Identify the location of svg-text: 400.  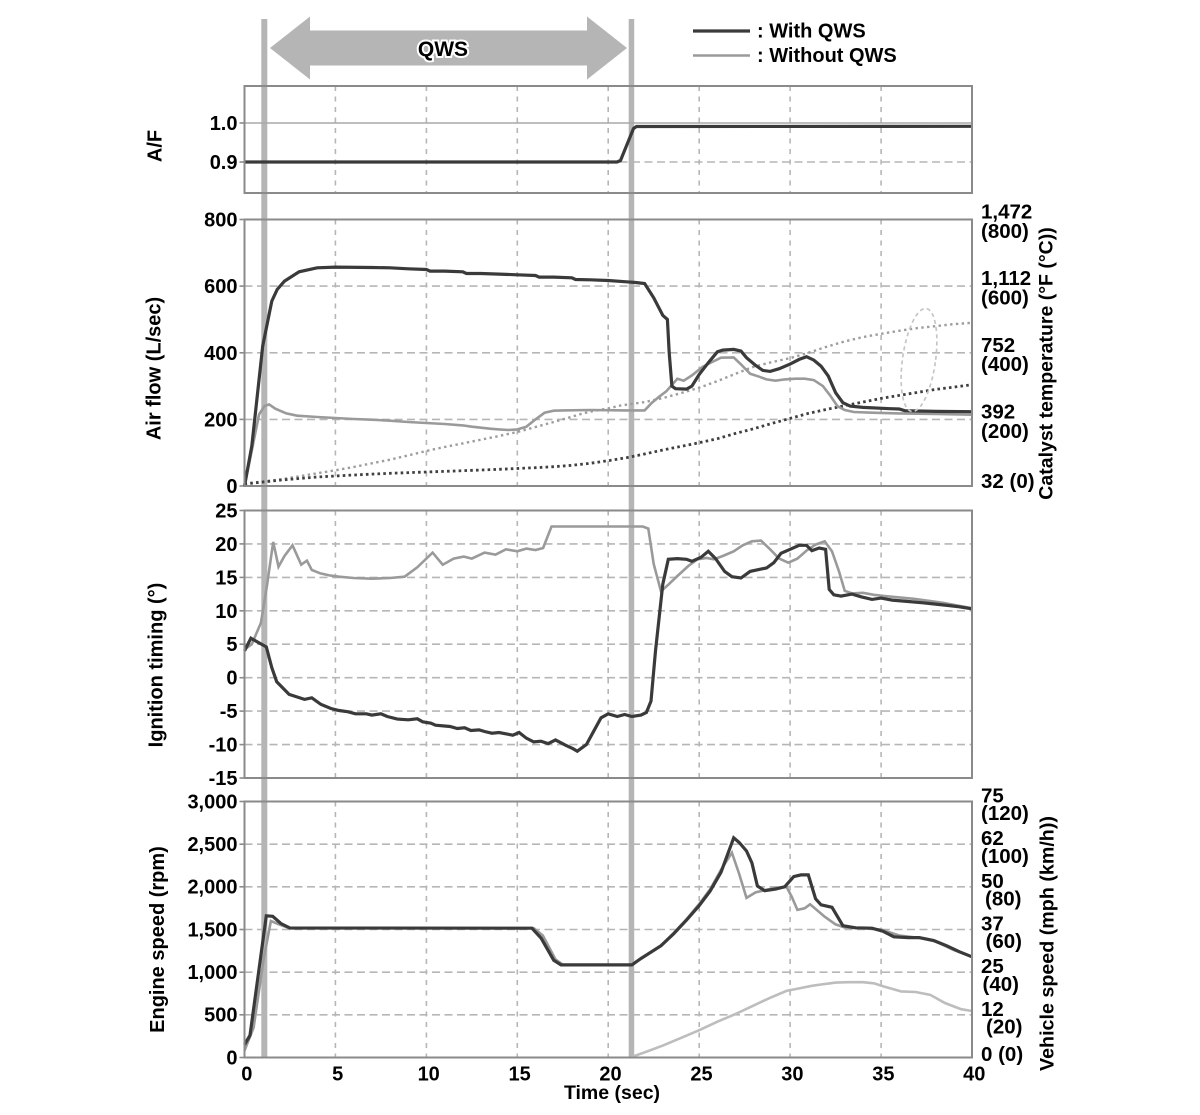
(220, 354).